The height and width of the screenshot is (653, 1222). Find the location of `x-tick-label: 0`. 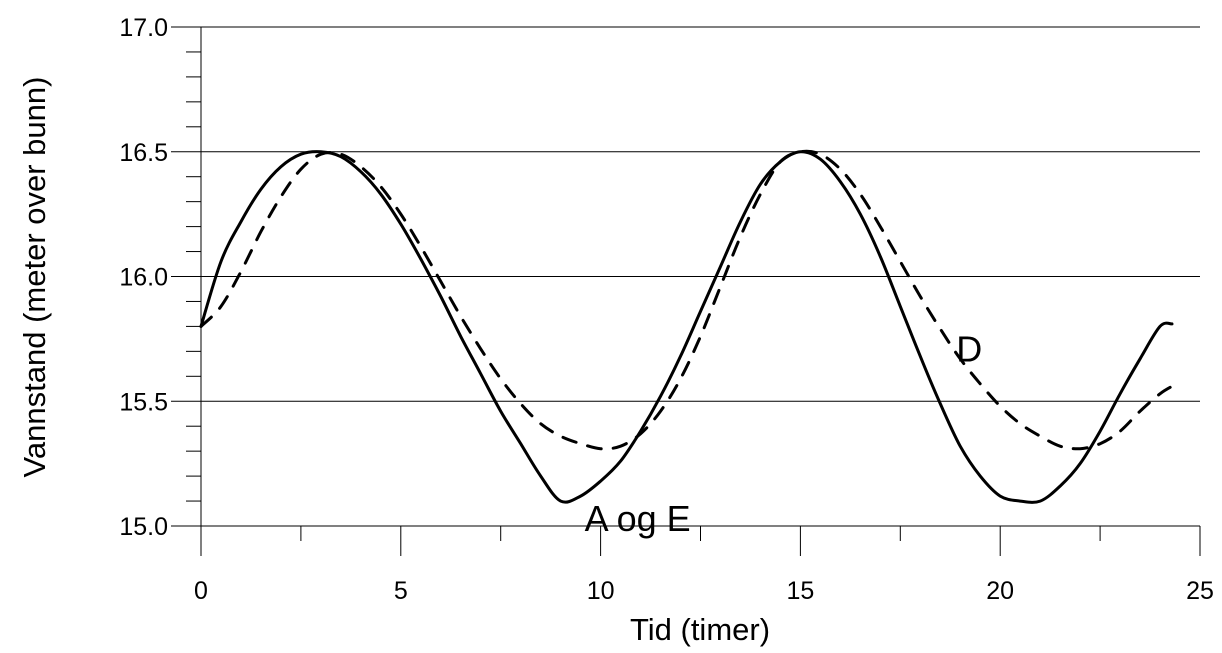

x-tick-label: 0 is located at coordinates (201, 591).